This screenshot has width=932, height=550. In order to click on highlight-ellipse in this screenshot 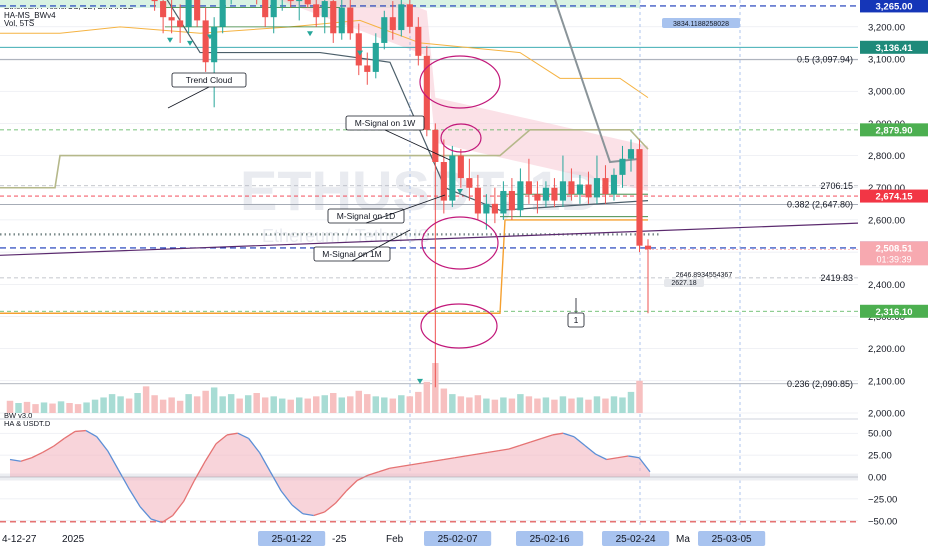, I will do `click(461, 138)`.